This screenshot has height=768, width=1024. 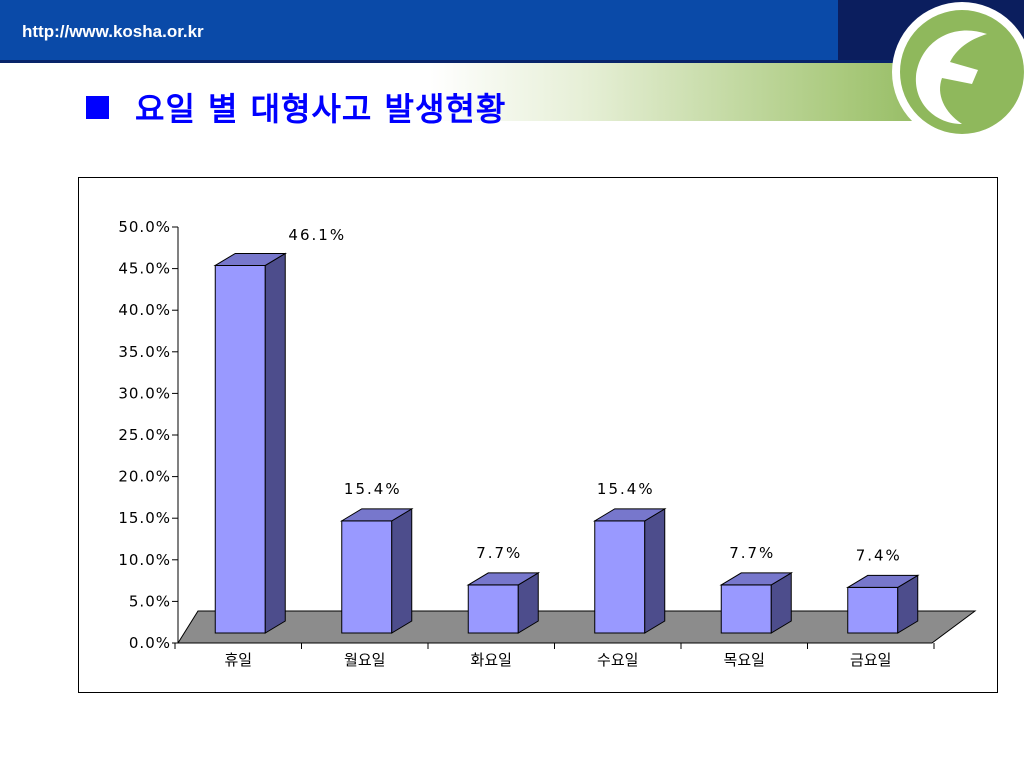 What do you see at coordinates (870, 660) in the screenshot?
I see `x-tick-label: 금요일` at bounding box center [870, 660].